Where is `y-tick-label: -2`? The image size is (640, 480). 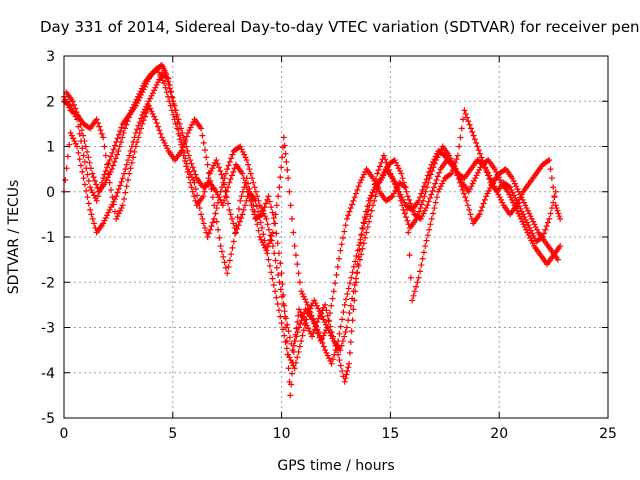
y-tick-label: -2 is located at coordinates (48, 283).